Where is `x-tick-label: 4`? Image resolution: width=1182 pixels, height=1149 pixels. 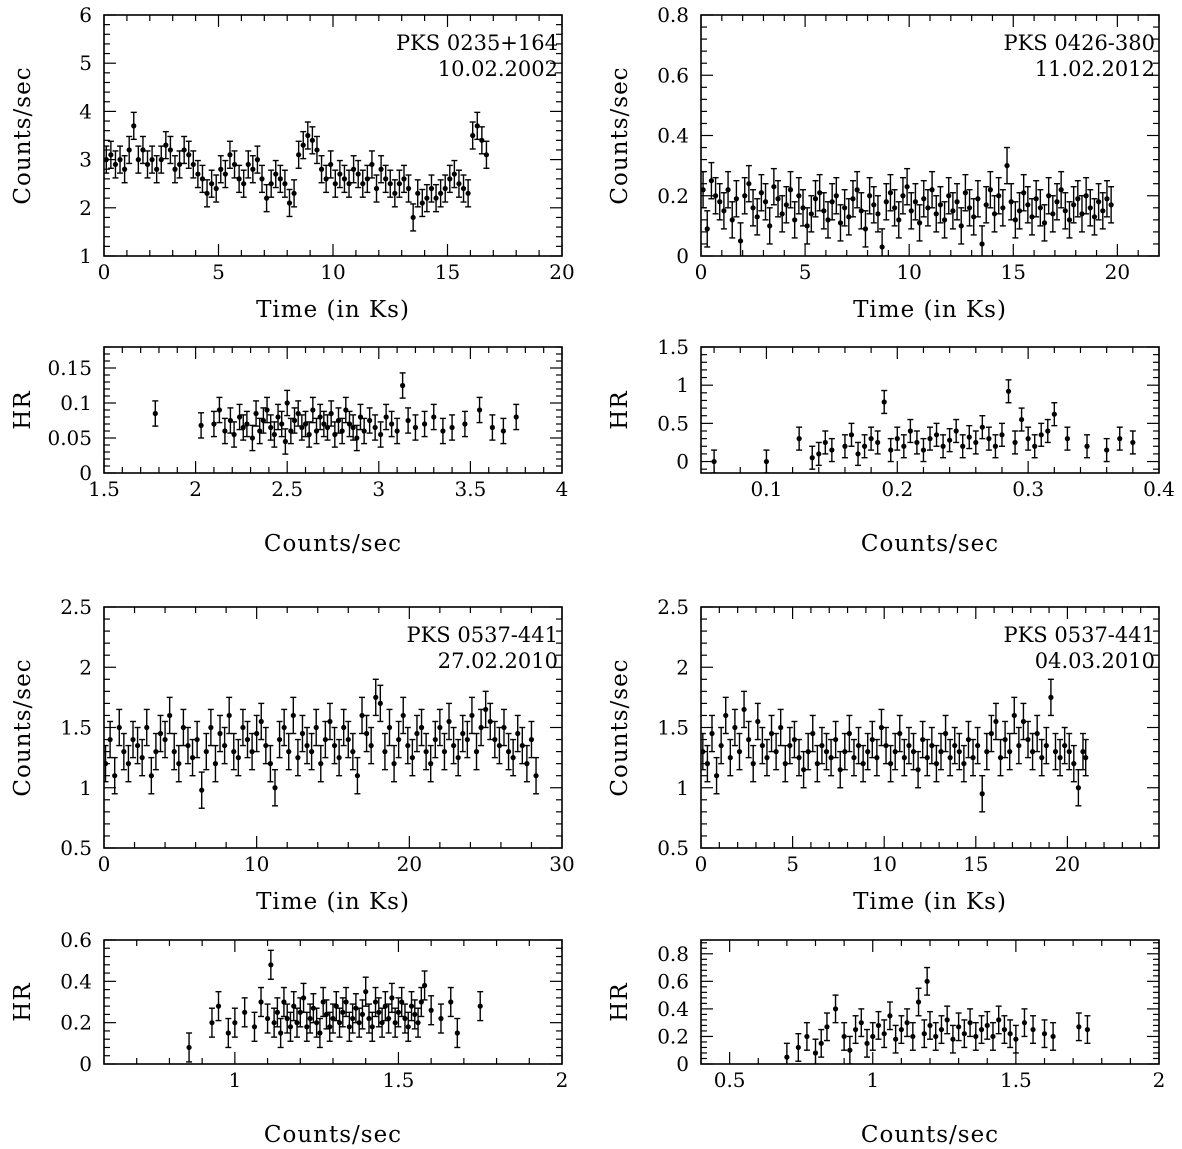
x-tick-label: 4 is located at coordinates (562, 489).